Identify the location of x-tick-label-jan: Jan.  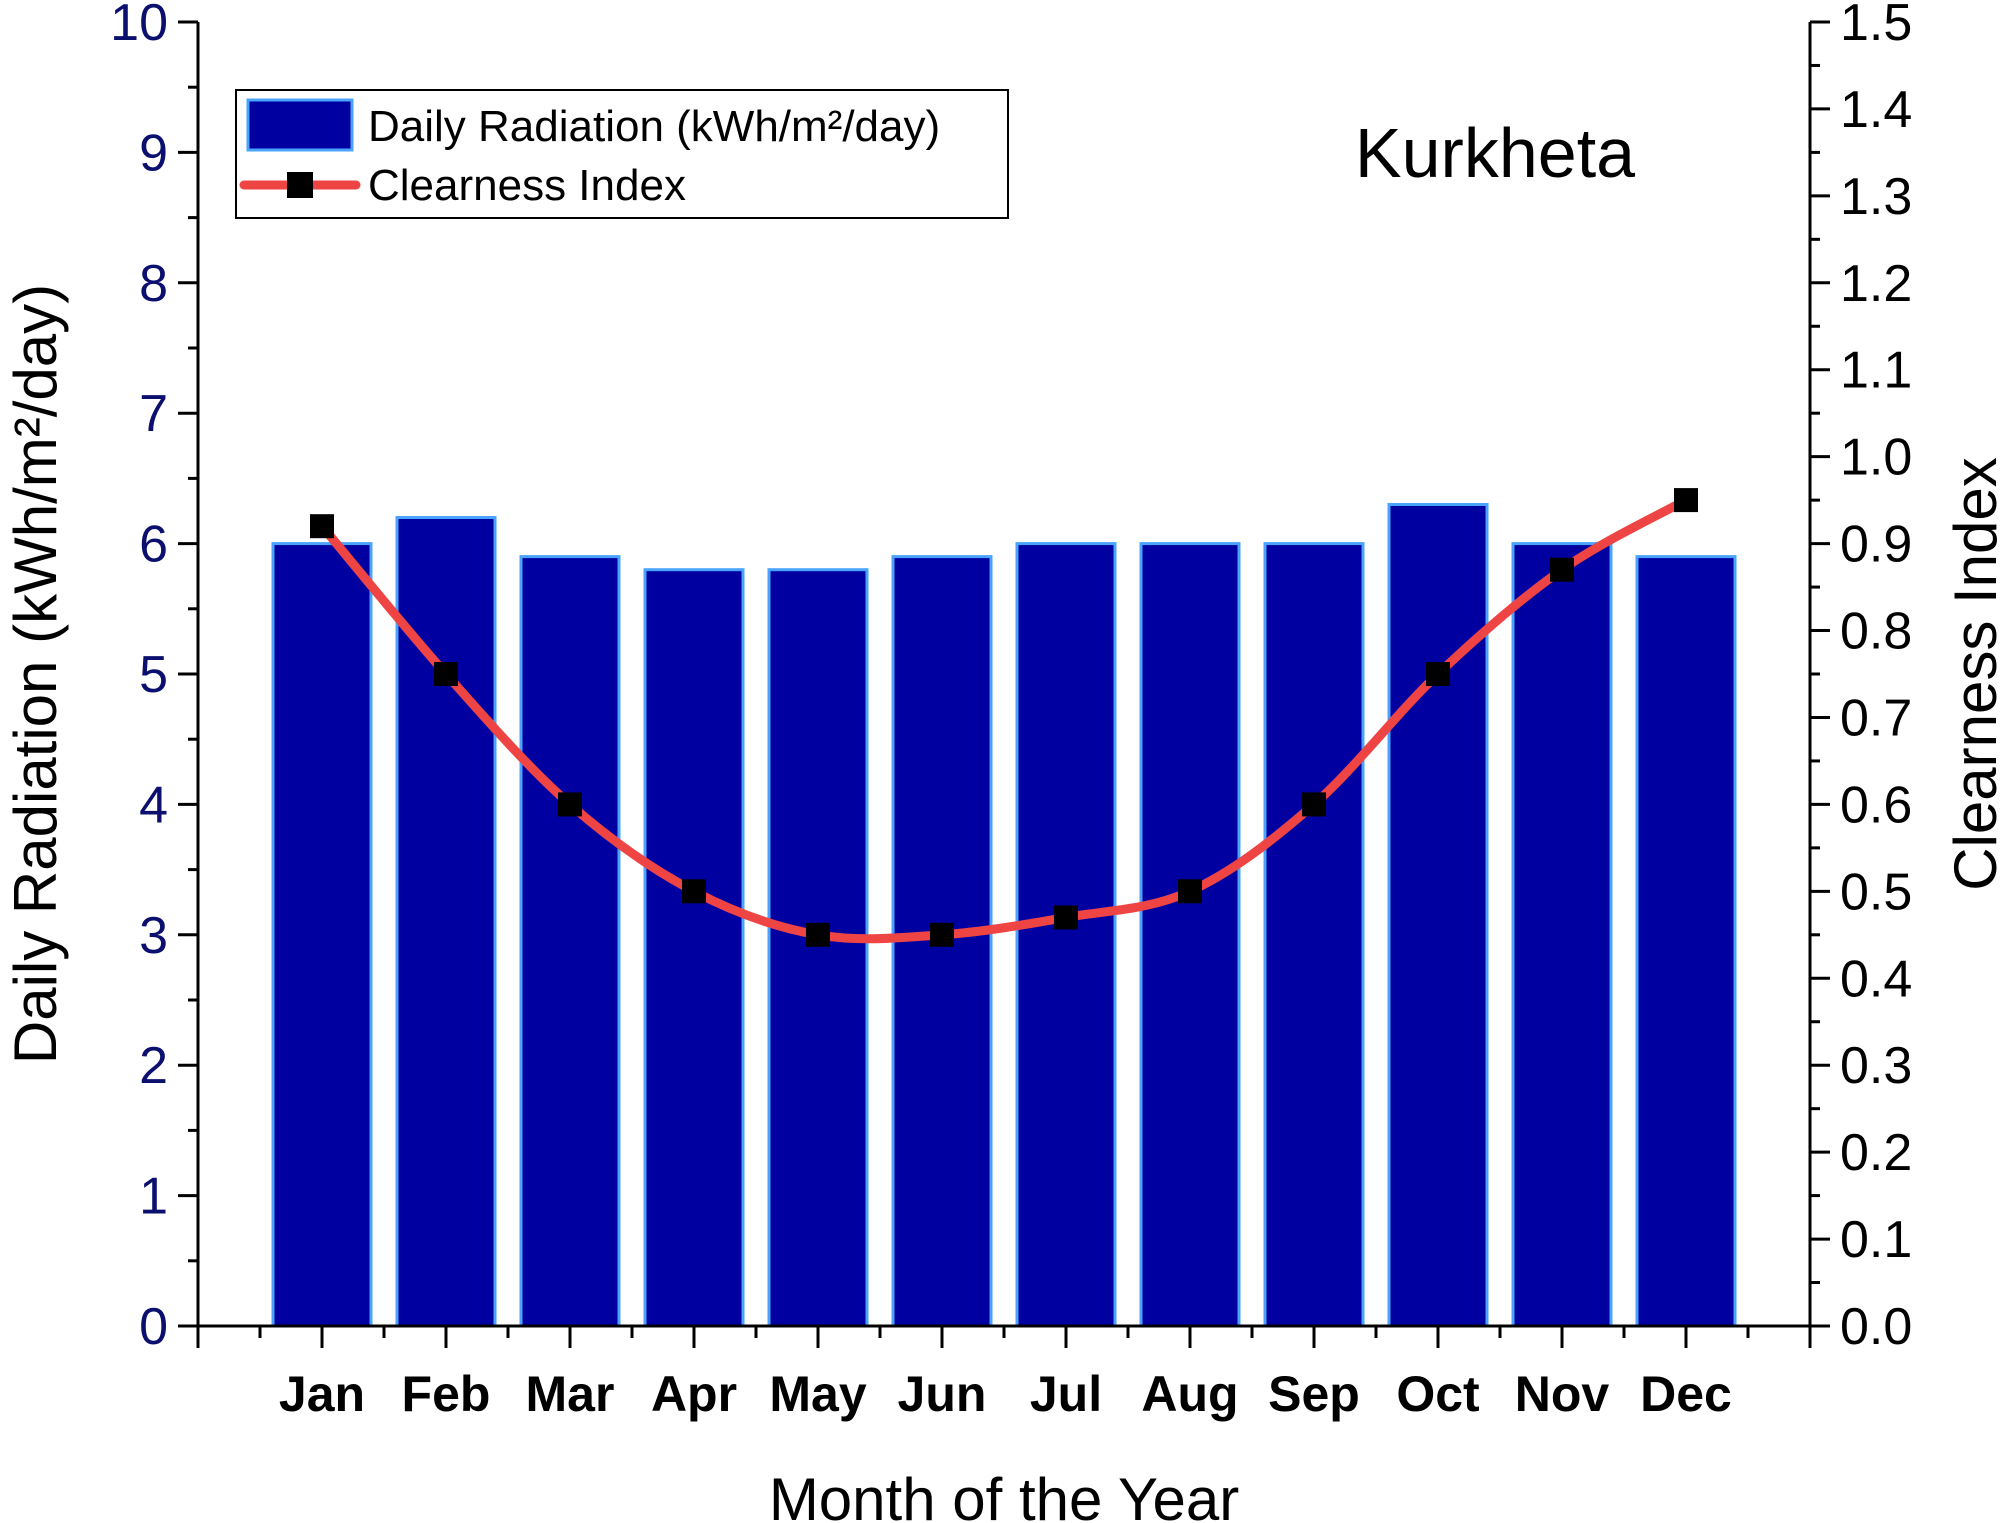
(322, 1394).